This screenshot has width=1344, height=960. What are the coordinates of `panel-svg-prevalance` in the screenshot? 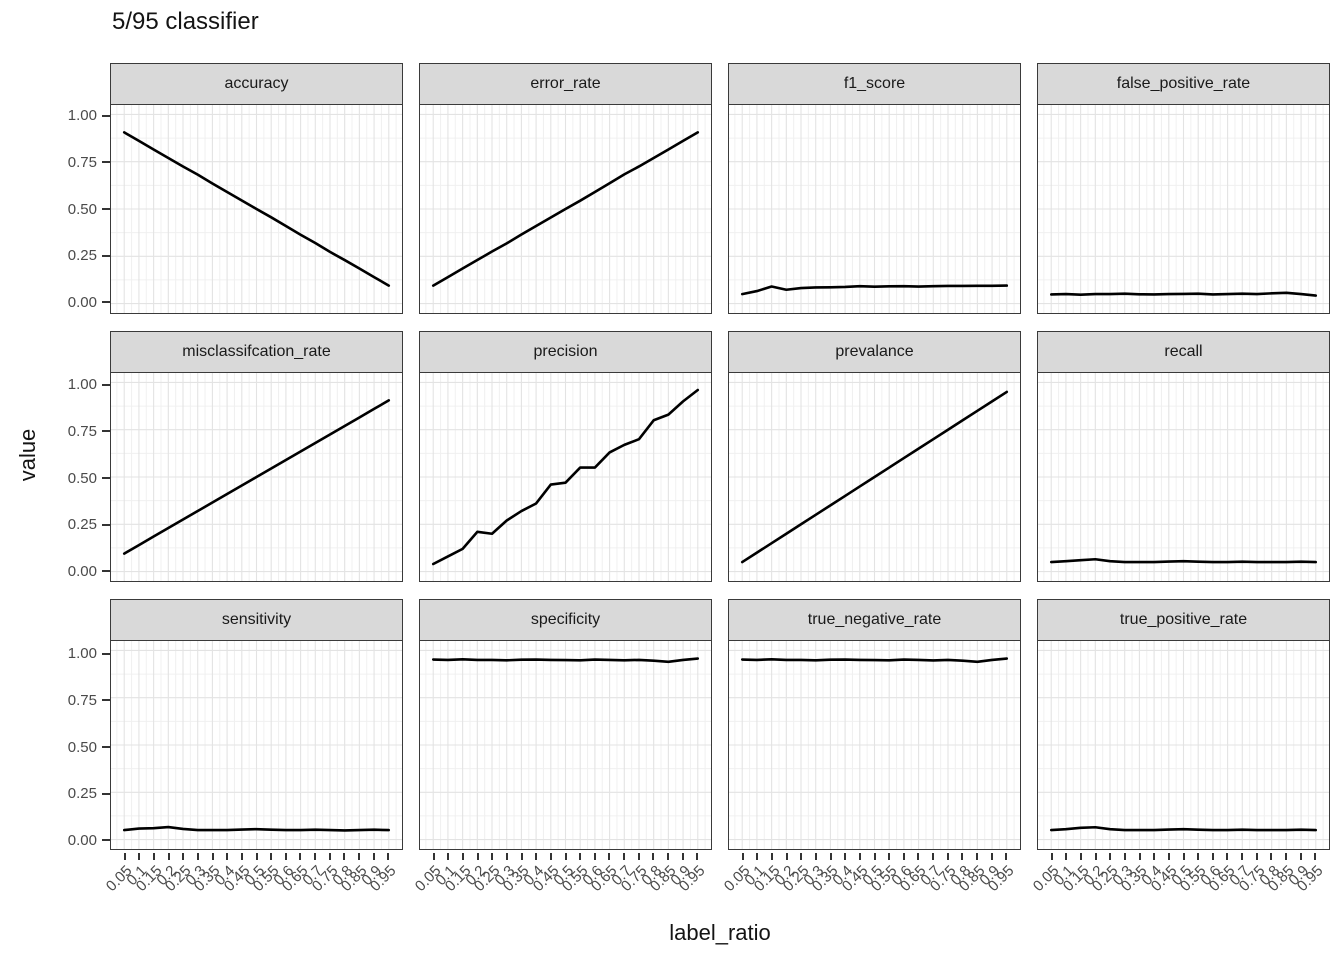 It's located at (874, 477).